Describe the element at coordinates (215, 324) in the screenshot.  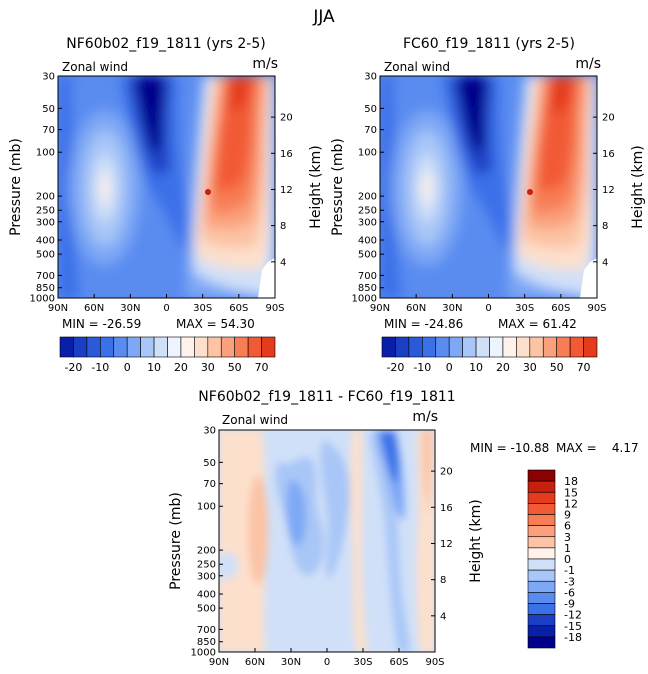
I see `max-label: MAX = 54.30` at that location.